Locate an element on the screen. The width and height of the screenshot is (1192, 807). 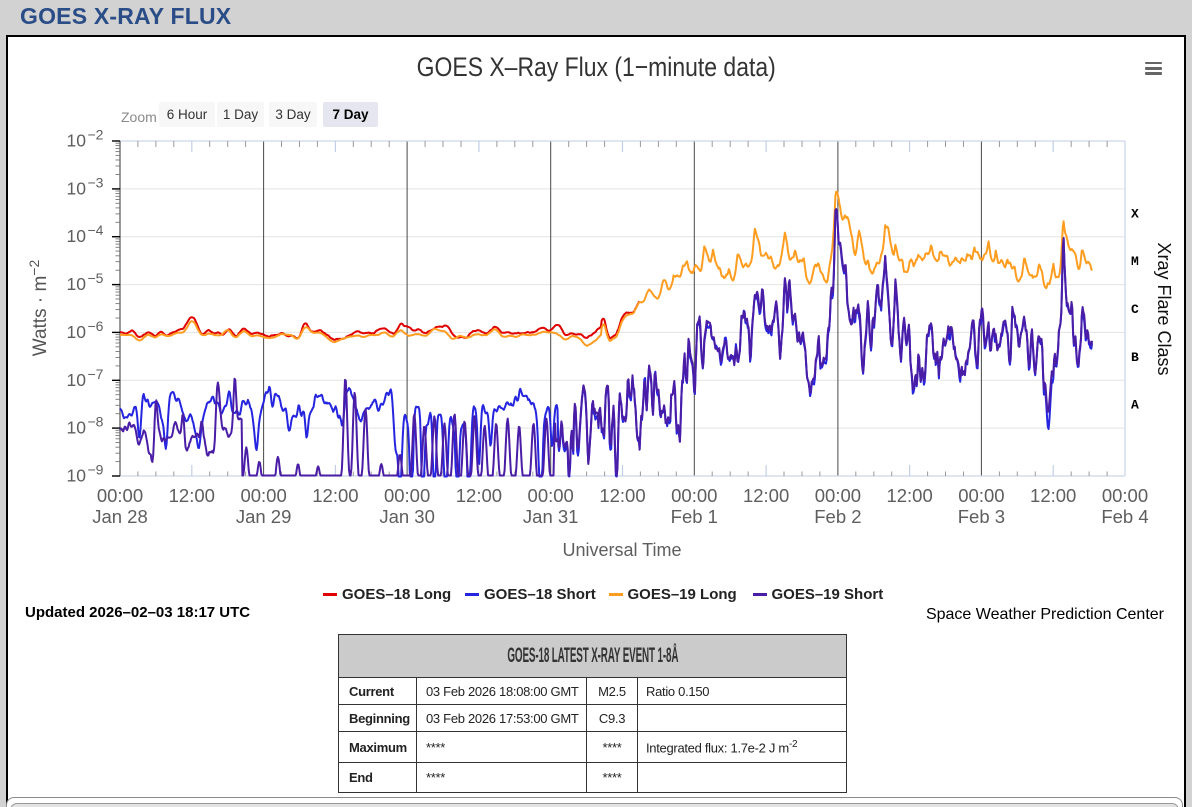
svg-text: Universal Time is located at coordinates (621, 550).